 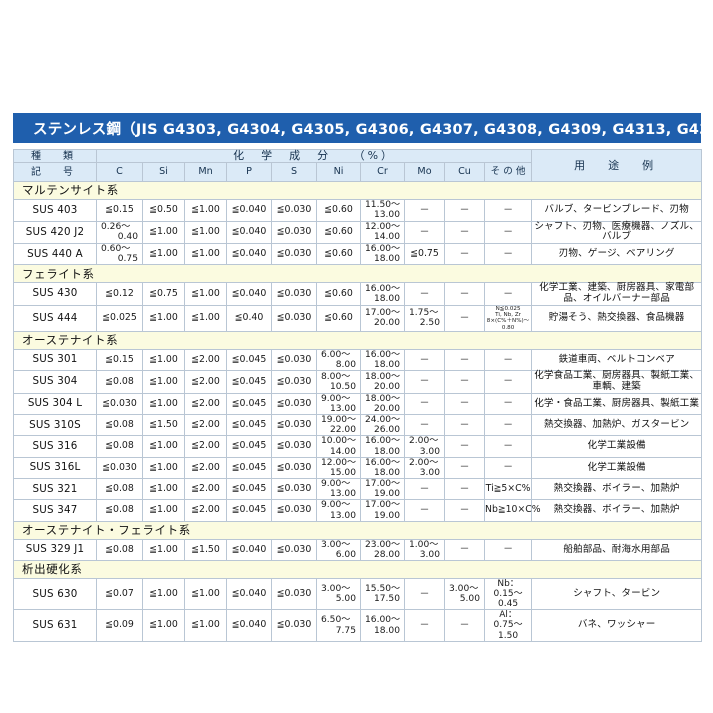 I want to click on cell-ni: 3.00～ 5.00, so click(x=338, y=594).